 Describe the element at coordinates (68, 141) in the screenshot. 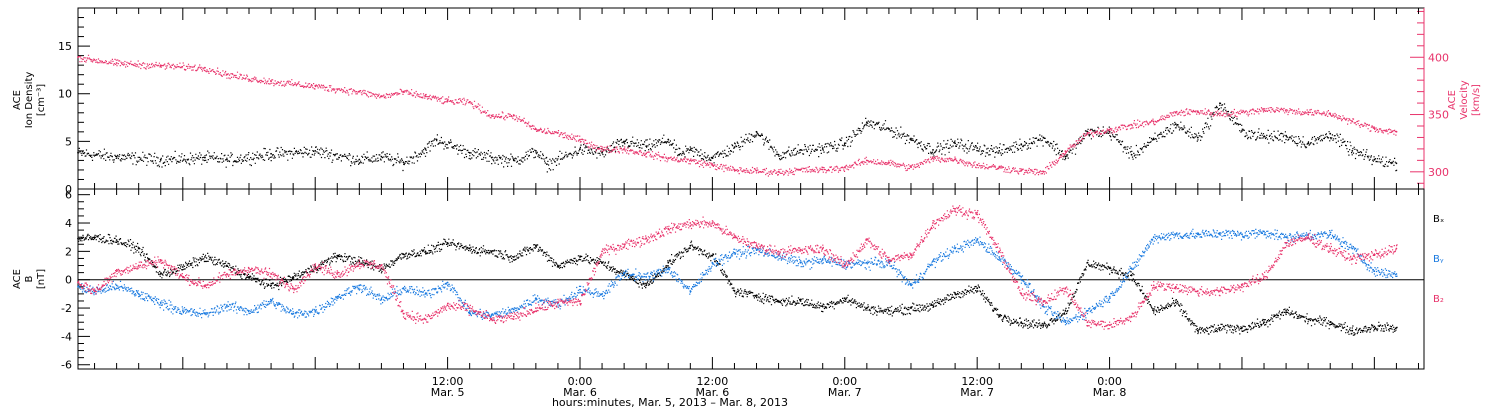

I see `density-tick-label: 5` at that location.